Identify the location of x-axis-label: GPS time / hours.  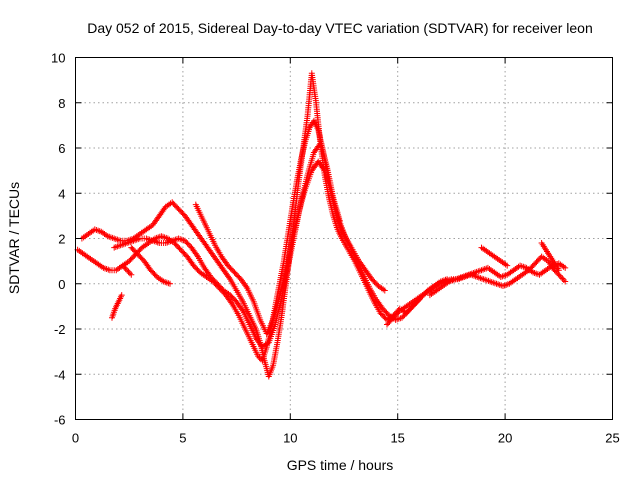
(340, 465).